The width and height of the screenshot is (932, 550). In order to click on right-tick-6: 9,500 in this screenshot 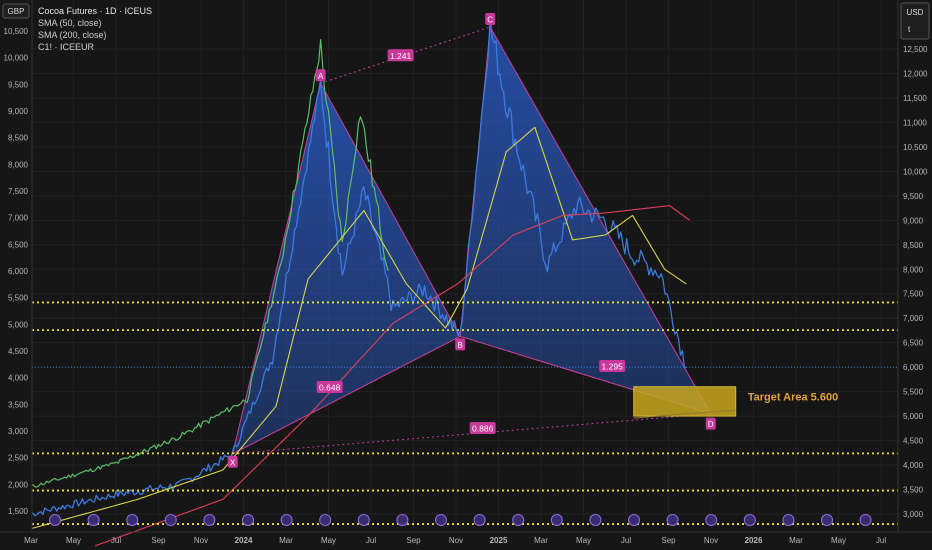, I will do `click(913, 196)`.